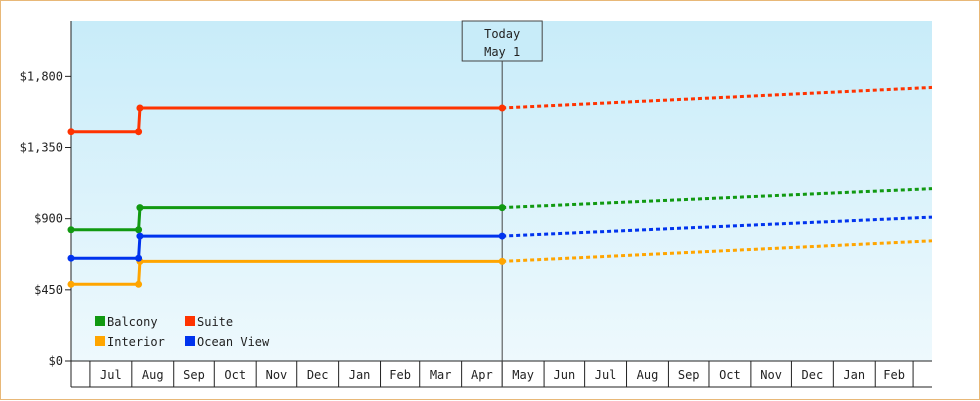  I want to click on series-line-interior, so click(287, 272).